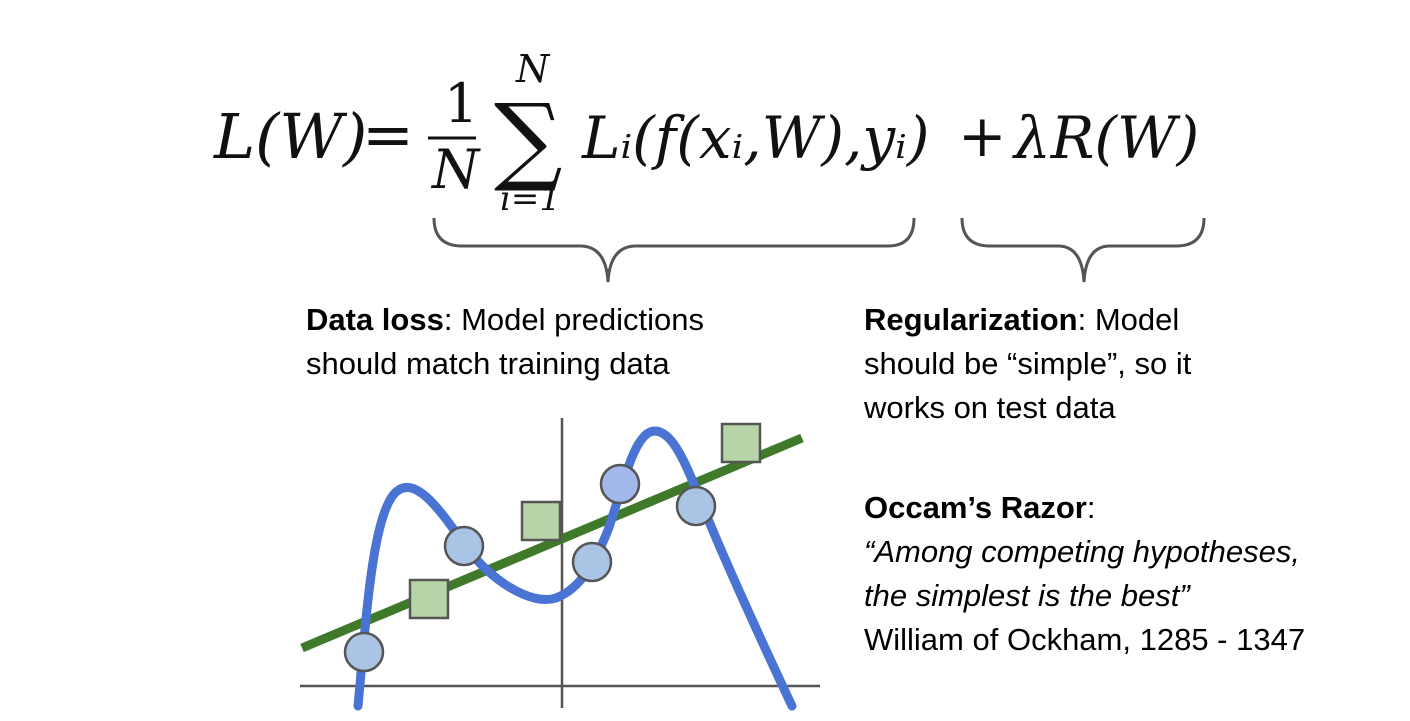  Describe the element at coordinates (674, 250) in the screenshot. I see `data-loss-brace` at that location.